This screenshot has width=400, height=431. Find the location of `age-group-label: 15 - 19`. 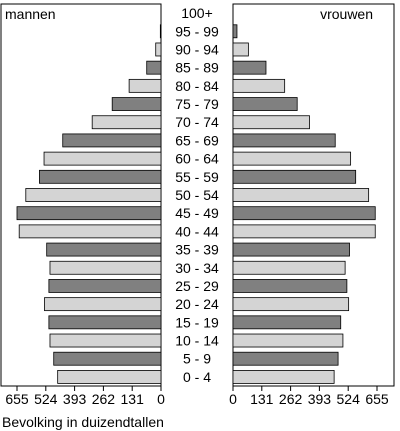

age-group-label: 15 - 19 is located at coordinates (197, 322).